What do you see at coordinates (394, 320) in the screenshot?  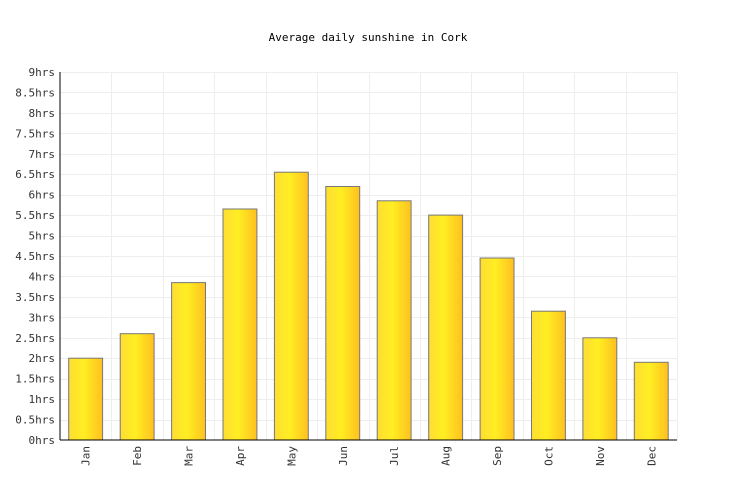 I see `bar-jul` at bounding box center [394, 320].